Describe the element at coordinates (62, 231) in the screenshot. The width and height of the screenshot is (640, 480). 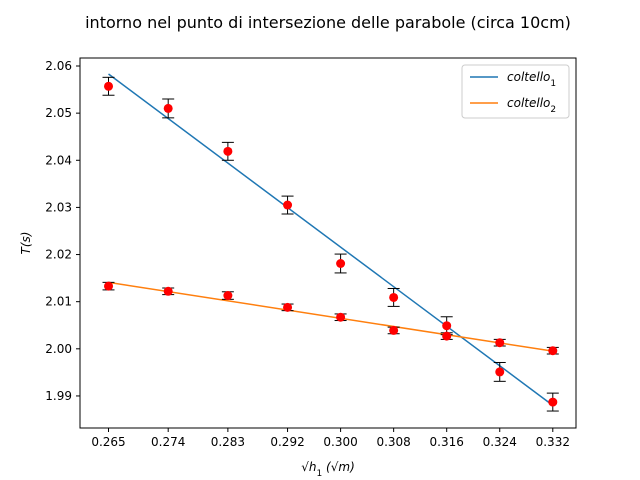
I see `y-axis-ticks: 1.99 2.00 2.01 2.02 2.03 2.04 2.05 2.06` at that location.